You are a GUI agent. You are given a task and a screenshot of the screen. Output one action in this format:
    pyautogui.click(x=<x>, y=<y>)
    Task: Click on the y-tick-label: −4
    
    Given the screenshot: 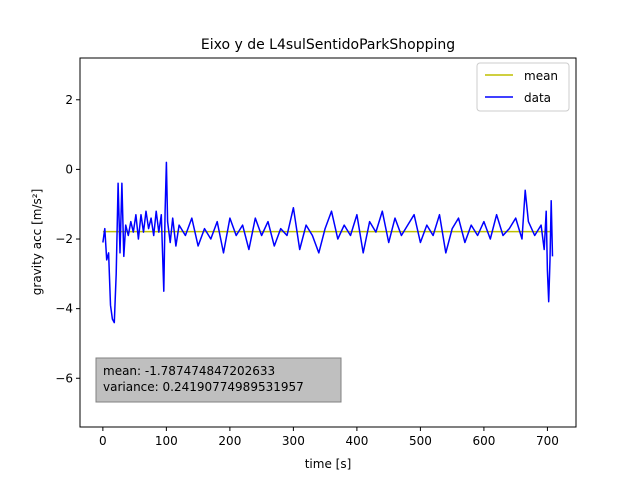 What is the action you would take?
    pyautogui.click(x=64, y=309)
    